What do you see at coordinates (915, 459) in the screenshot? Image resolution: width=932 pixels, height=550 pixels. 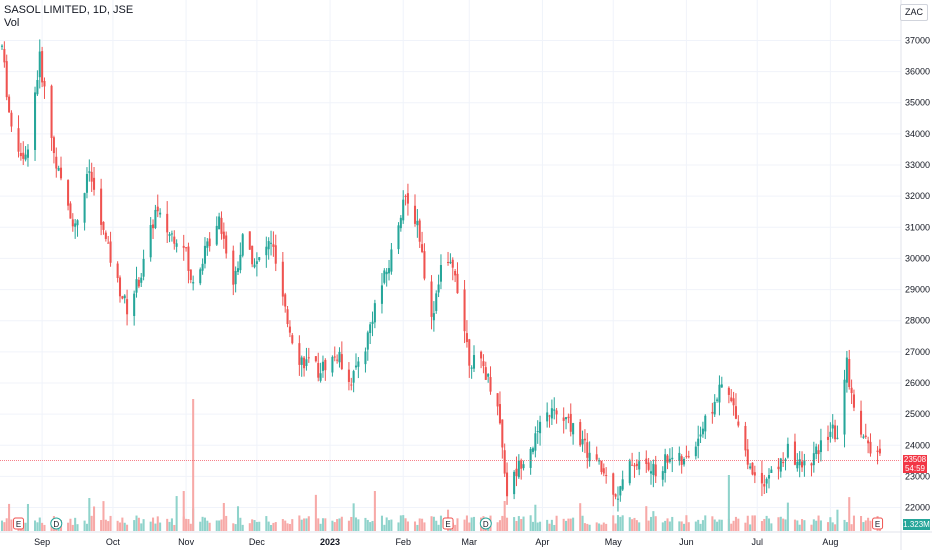 I see `last-price-value: 23508` at bounding box center [915, 459].